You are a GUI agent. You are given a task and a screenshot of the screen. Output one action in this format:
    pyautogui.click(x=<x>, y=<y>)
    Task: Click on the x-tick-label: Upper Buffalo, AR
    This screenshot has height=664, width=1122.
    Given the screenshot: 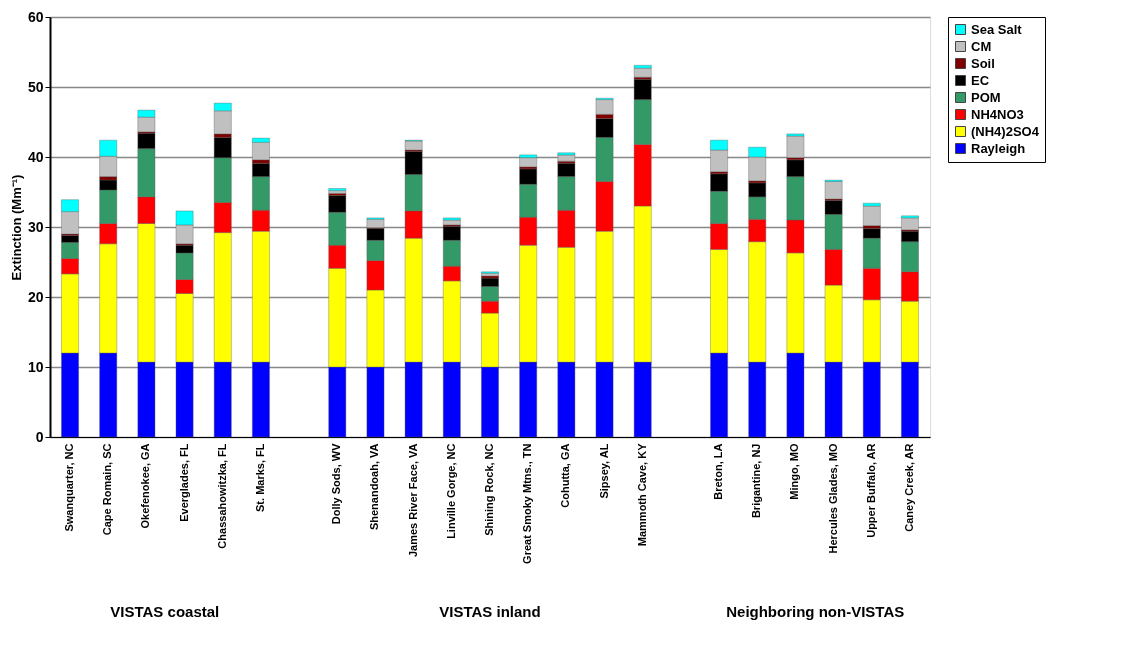 What is the action you would take?
    pyautogui.click(x=870, y=490)
    